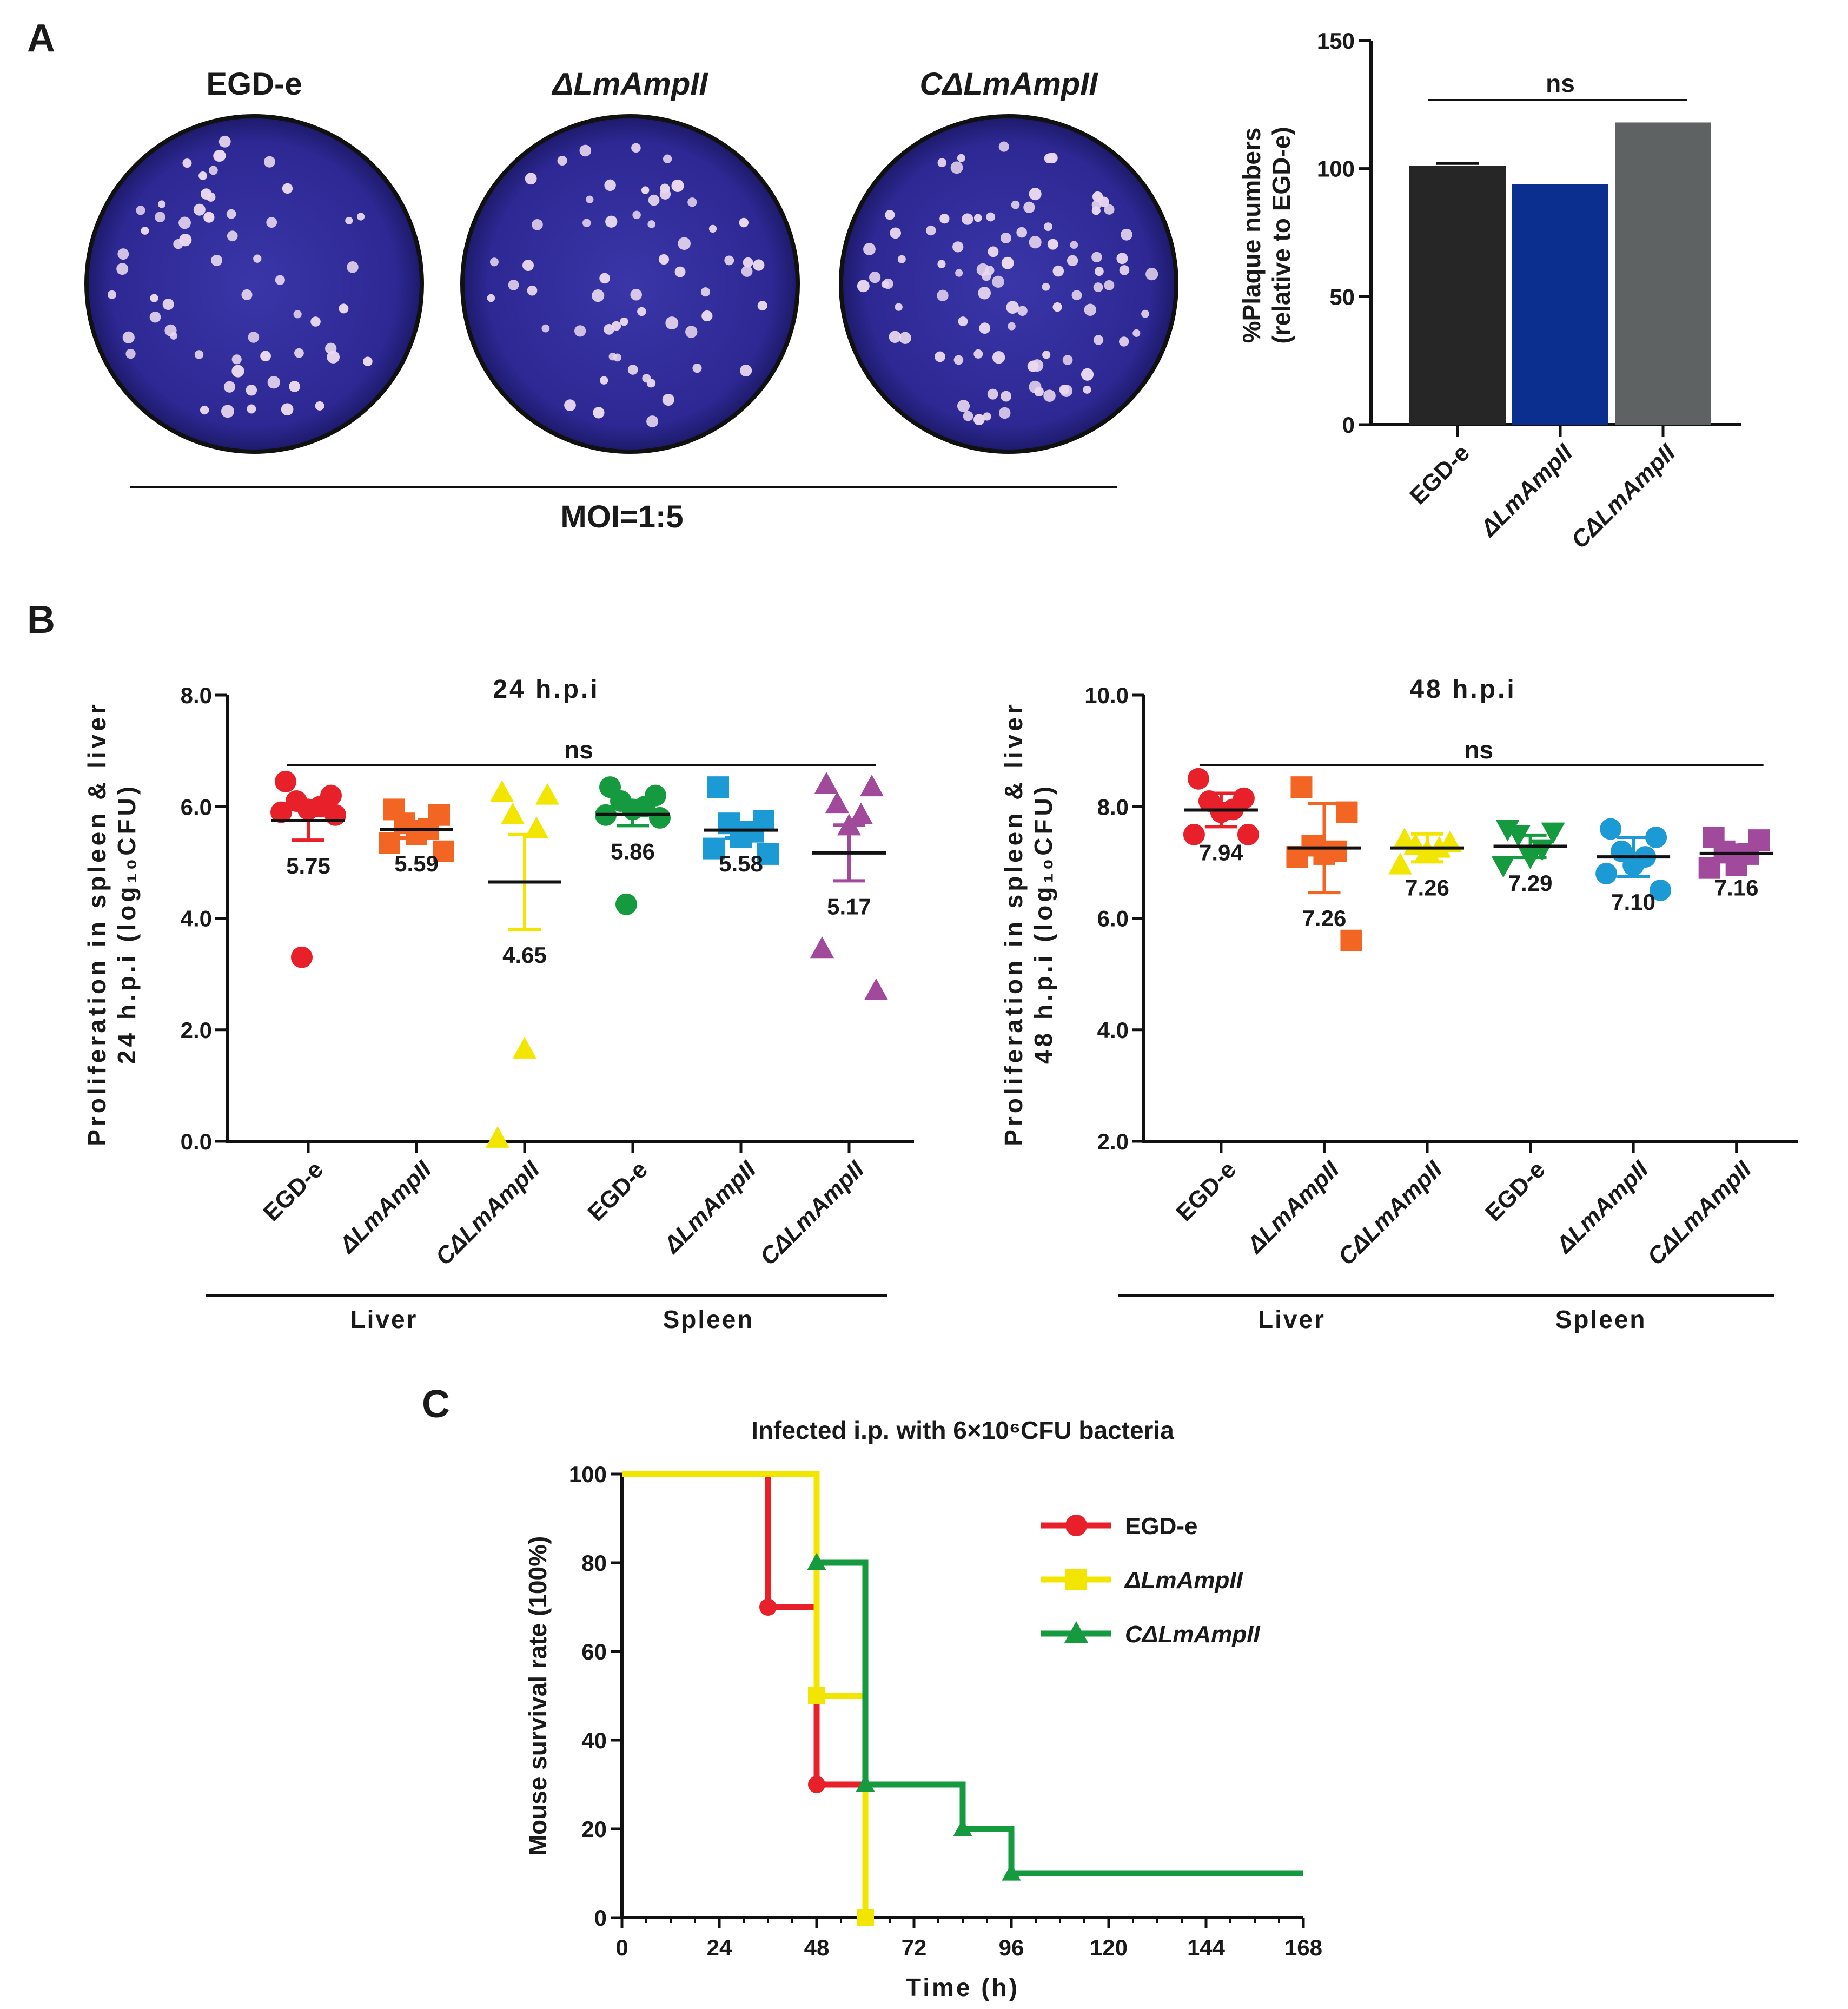 This screenshot has height=2009, width=1848. Describe the element at coordinates (1215, 997) in the screenshot. I see `series-liver-egd-e: 7.94 EGD-e` at that location.